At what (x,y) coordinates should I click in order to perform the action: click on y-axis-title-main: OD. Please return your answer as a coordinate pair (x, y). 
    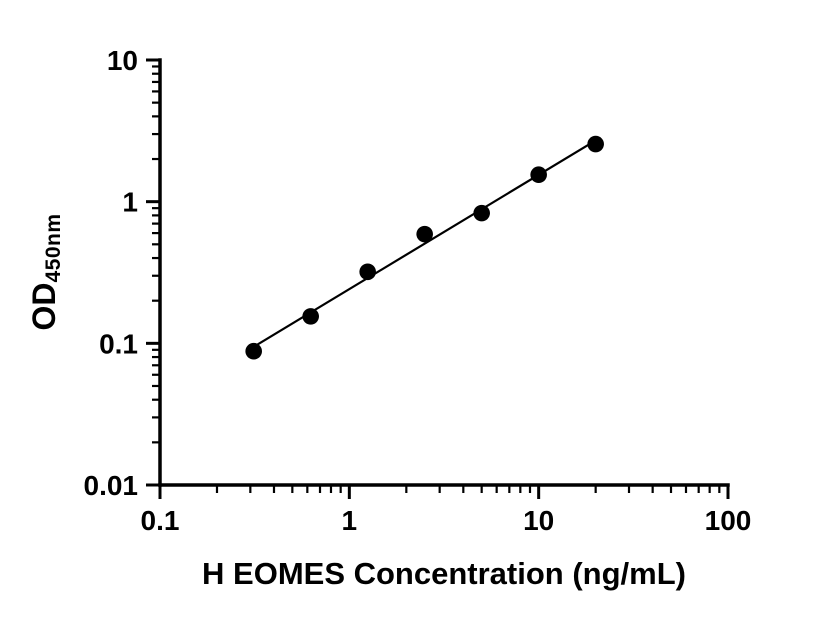
    Looking at the image, I should click on (44, 306).